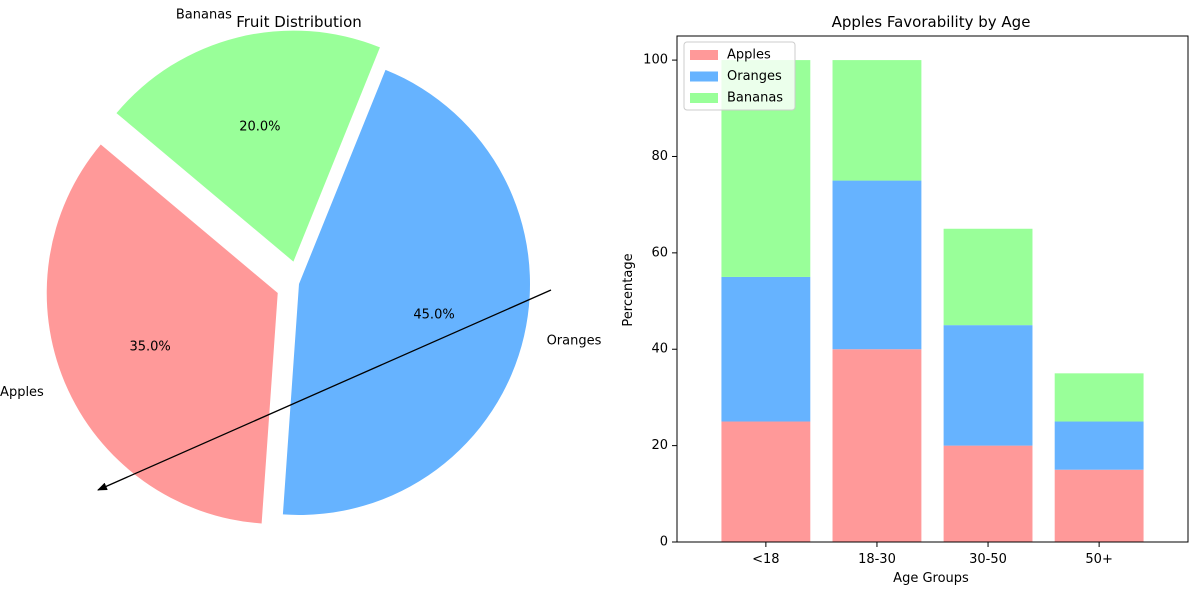 The height and width of the screenshot is (600, 1200). What do you see at coordinates (149, 347) in the screenshot?
I see `pie-pct-apples: 35.0%` at bounding box center [149, 347].